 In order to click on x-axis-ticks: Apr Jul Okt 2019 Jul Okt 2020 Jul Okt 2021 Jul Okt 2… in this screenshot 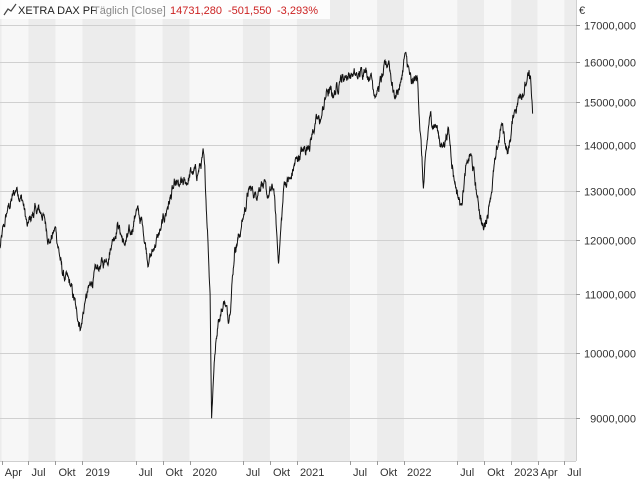, I will do `click(291, 470)`.